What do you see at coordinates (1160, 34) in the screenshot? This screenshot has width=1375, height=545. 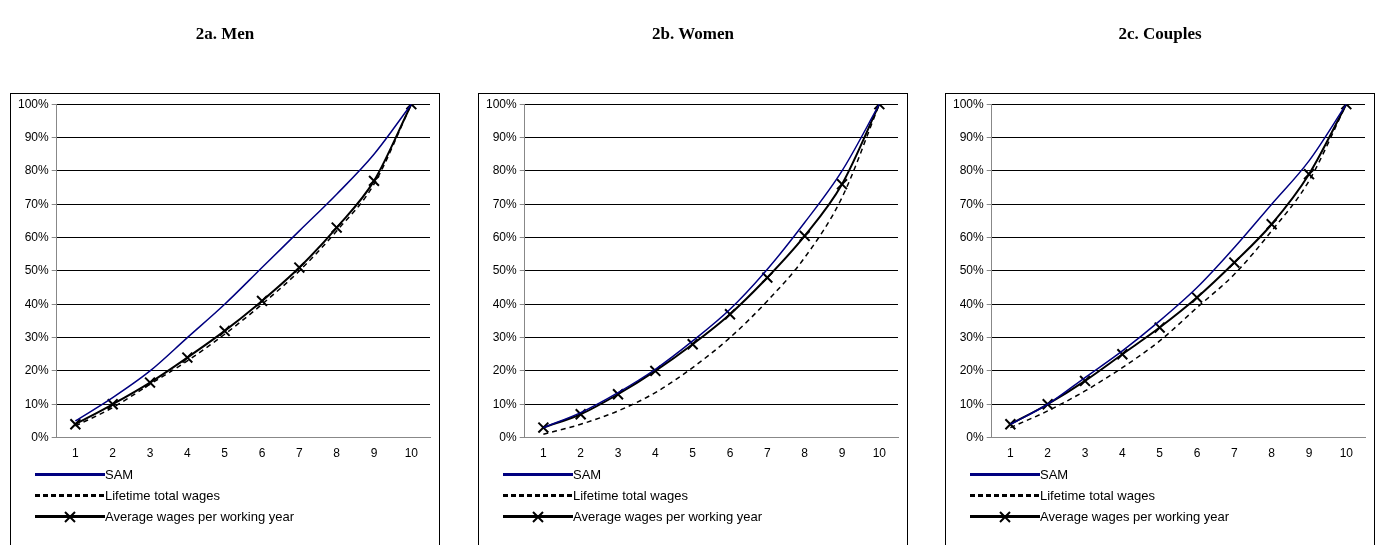 I see `chart-title: 2c. Couples` at bounding box center [1160, 34].